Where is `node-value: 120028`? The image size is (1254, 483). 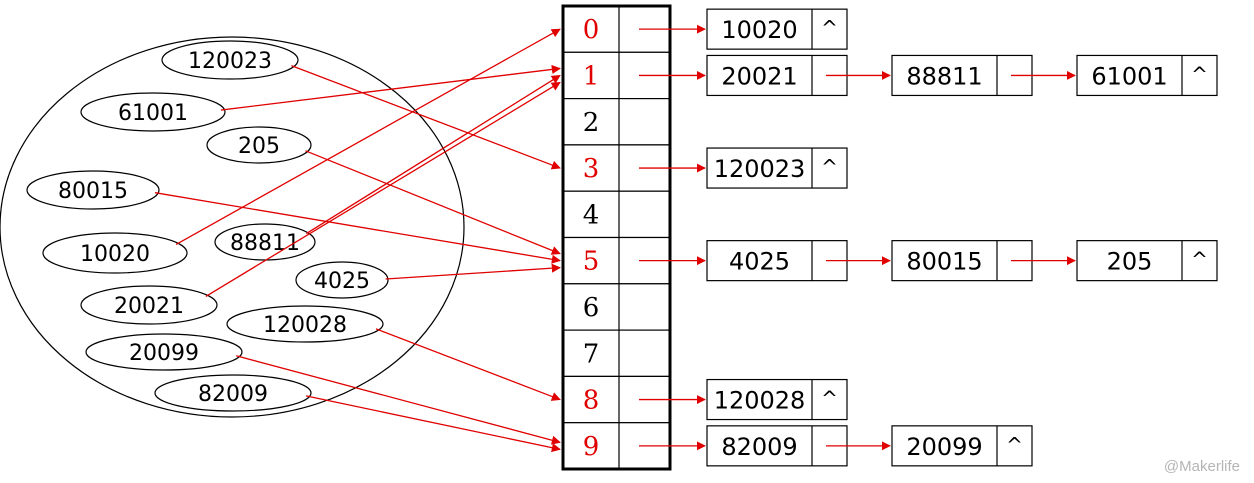 node-value: 120028 is located at coordinates (760, 401).